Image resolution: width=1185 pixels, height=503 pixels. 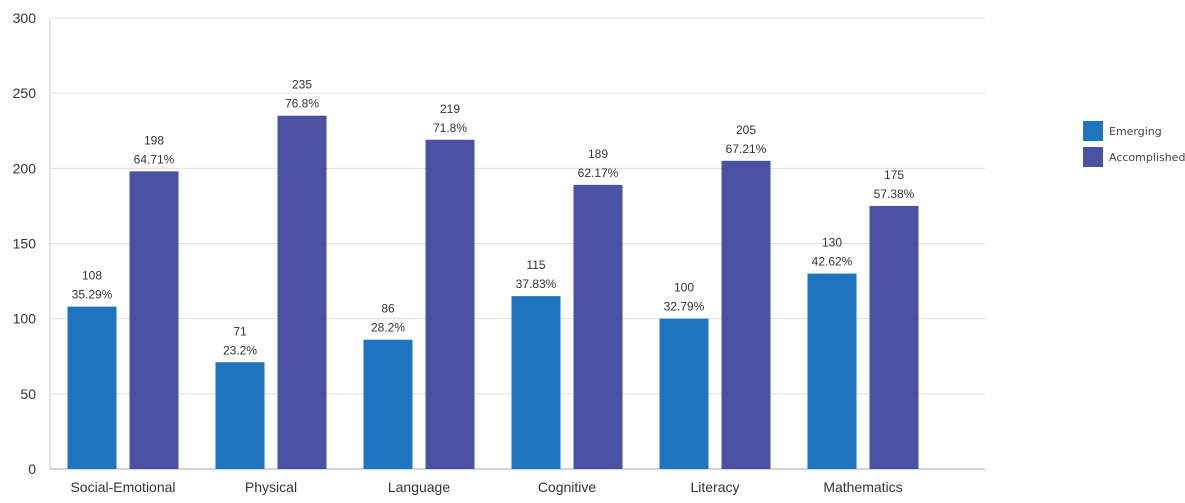 What do you see at coordinates (832, 262) in the screenshot?
I see `data-label-percent: 42.62%` at bounding box center [832, 262].